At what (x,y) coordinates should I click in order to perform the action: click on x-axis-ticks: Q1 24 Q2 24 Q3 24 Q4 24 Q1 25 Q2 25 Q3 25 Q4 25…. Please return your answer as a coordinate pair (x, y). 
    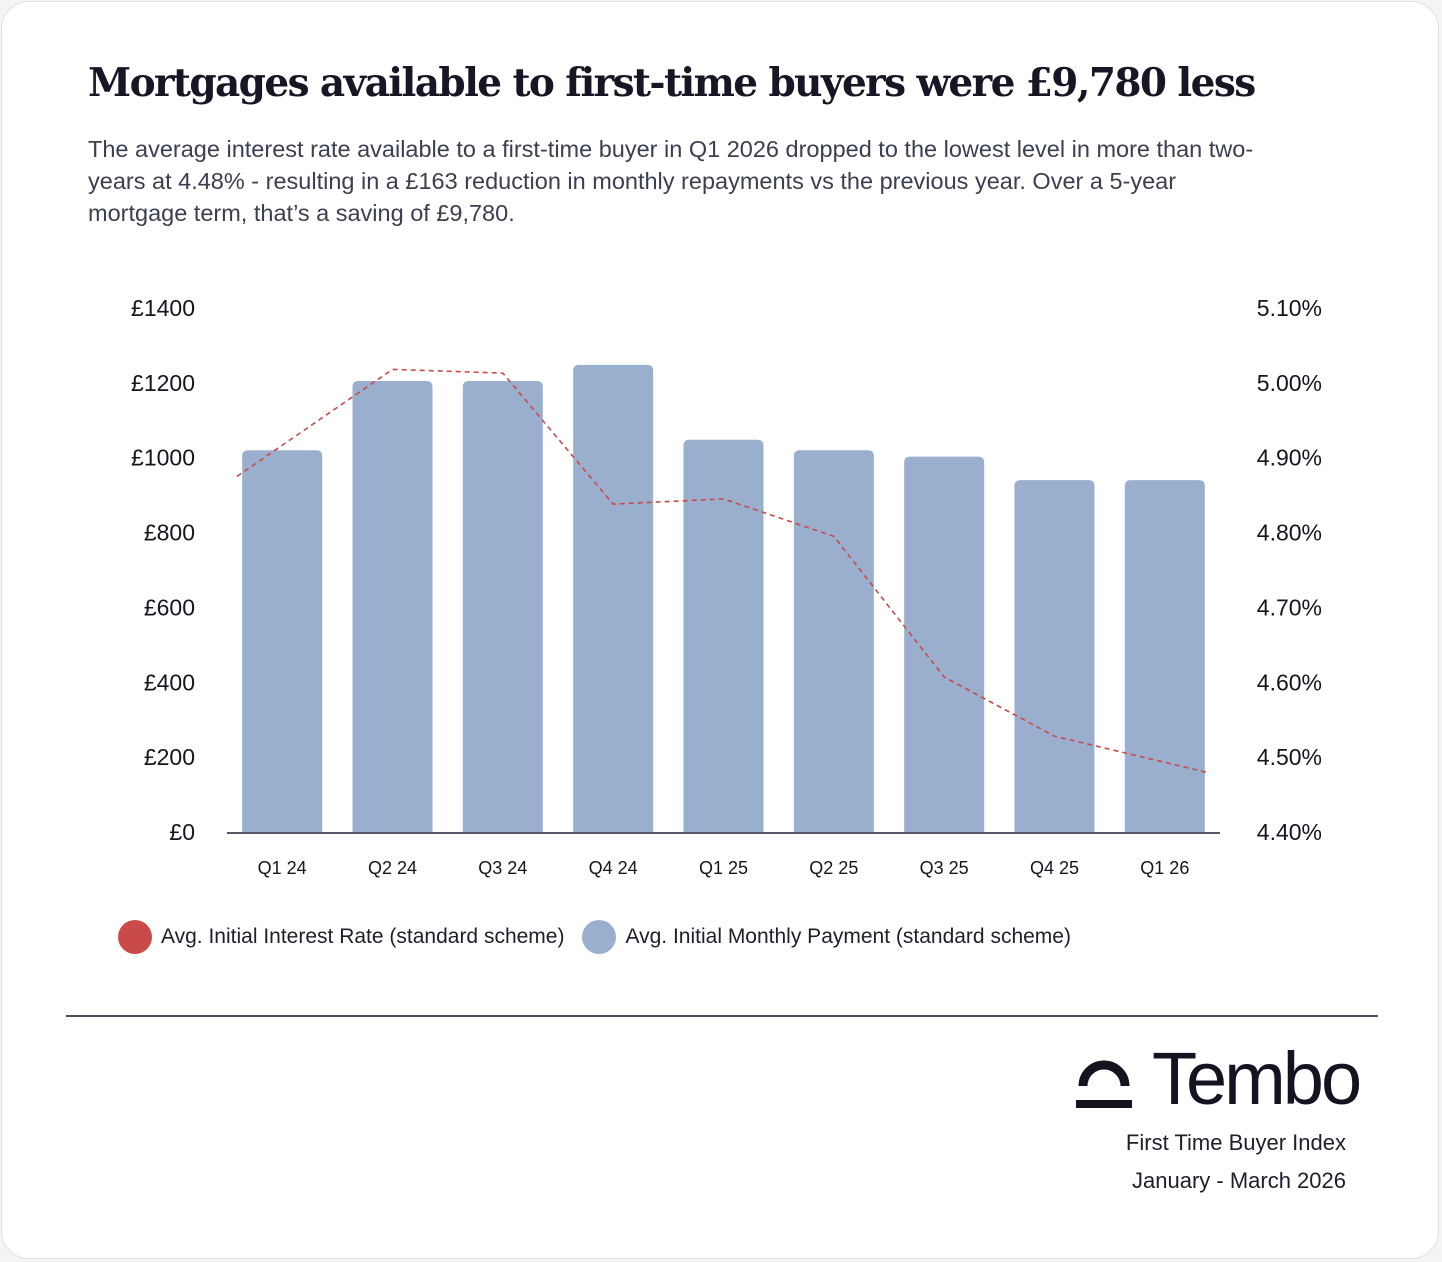
    Looking at the image, I should click on (724, 868).